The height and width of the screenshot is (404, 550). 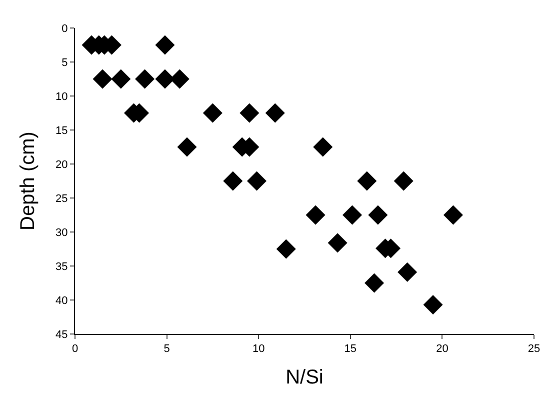 I want to click on y-tick-label: 10, so click(x=62, y=96).